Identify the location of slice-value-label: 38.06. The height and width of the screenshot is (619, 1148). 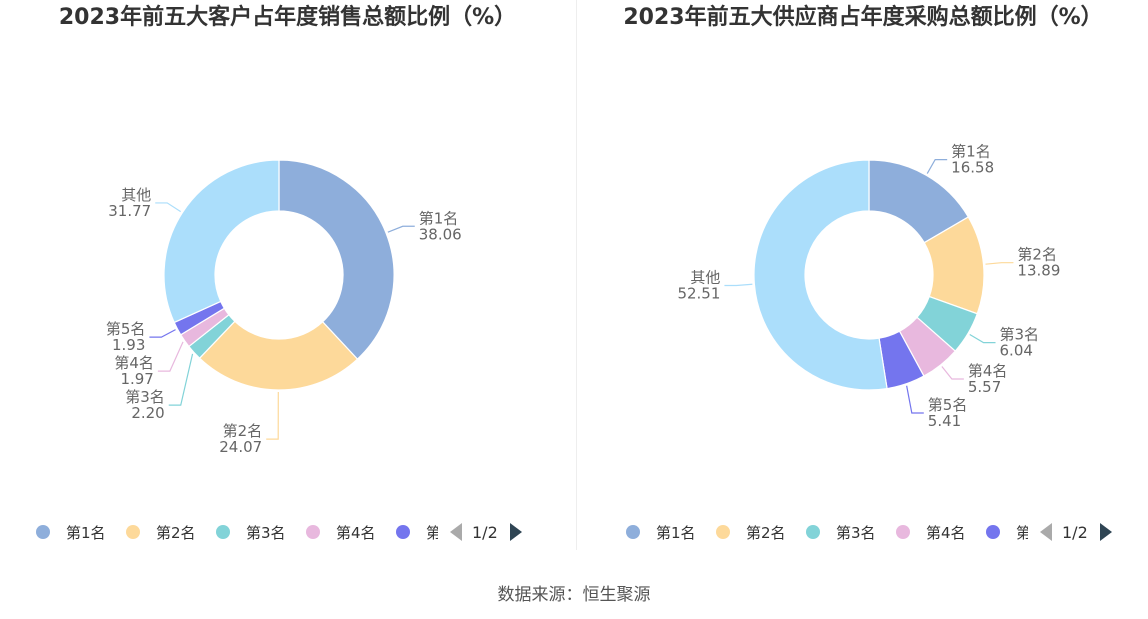
(440, 234).